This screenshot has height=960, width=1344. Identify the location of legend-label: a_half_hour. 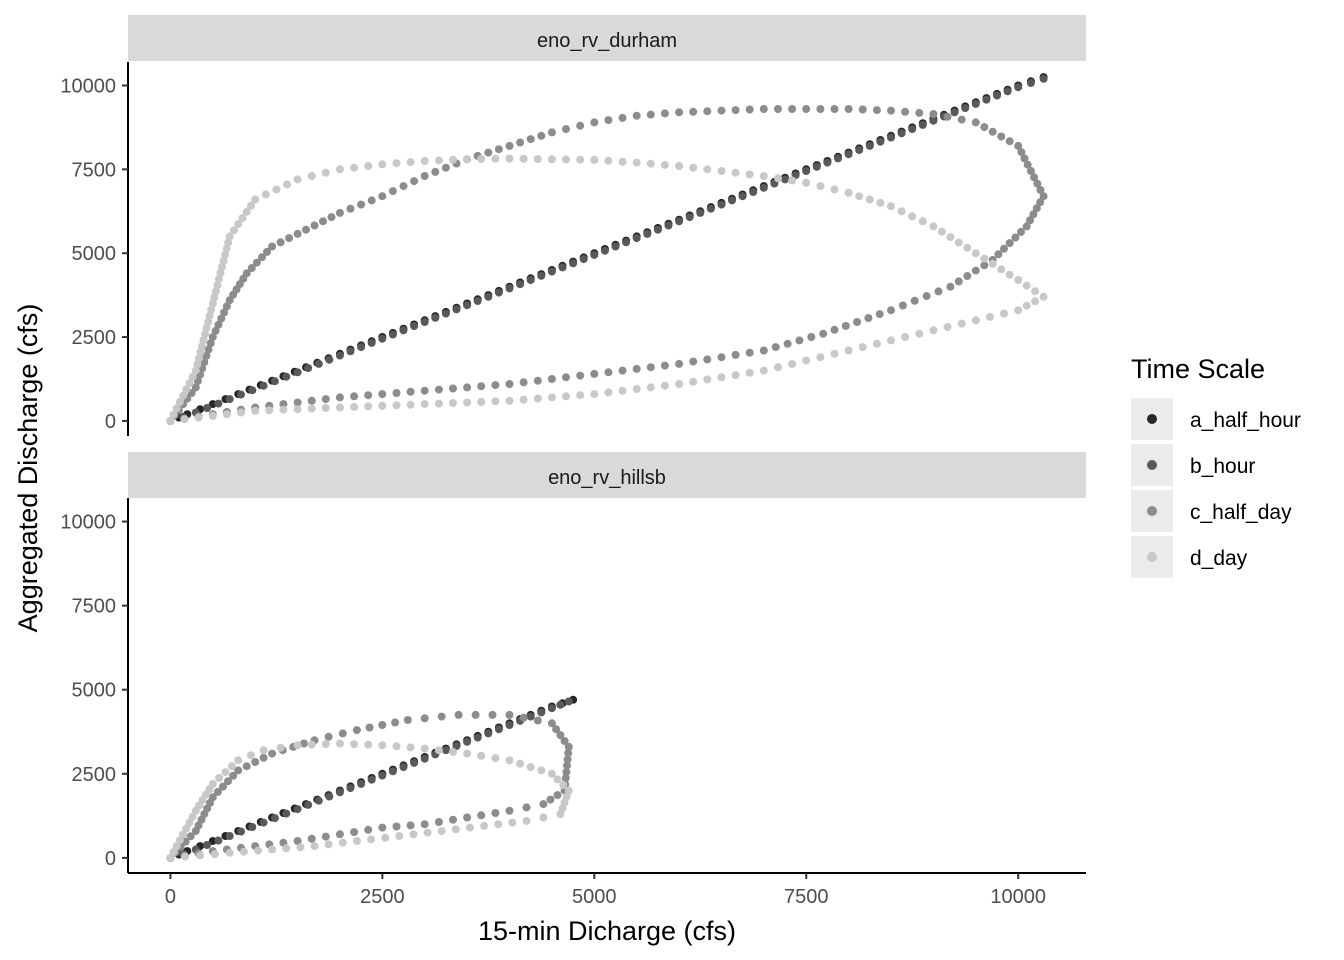
(1245, 420).